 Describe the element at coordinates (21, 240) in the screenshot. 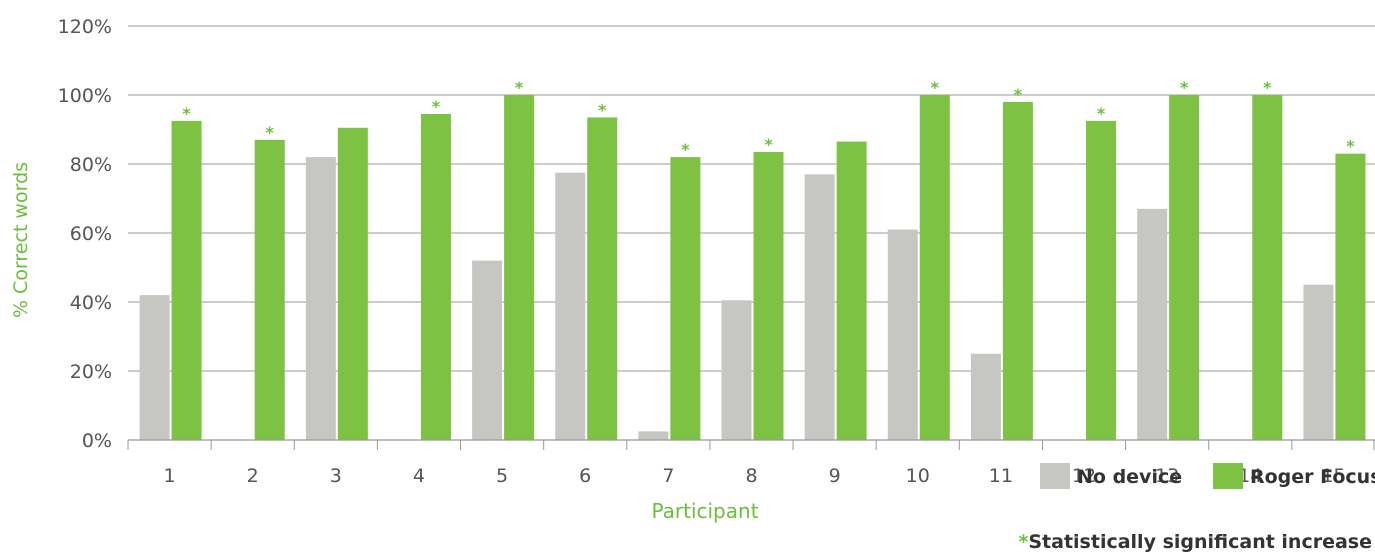

I see `y-axis-label: % Correct words` at that location.